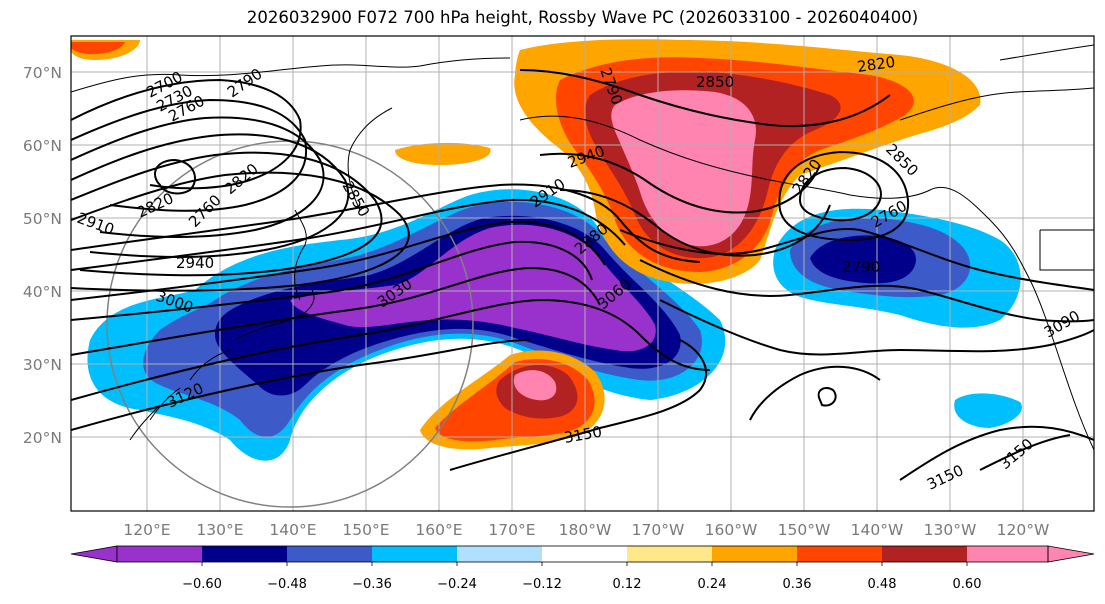  I want to click on lat-label-50n: 50°N, so click(42, 219).